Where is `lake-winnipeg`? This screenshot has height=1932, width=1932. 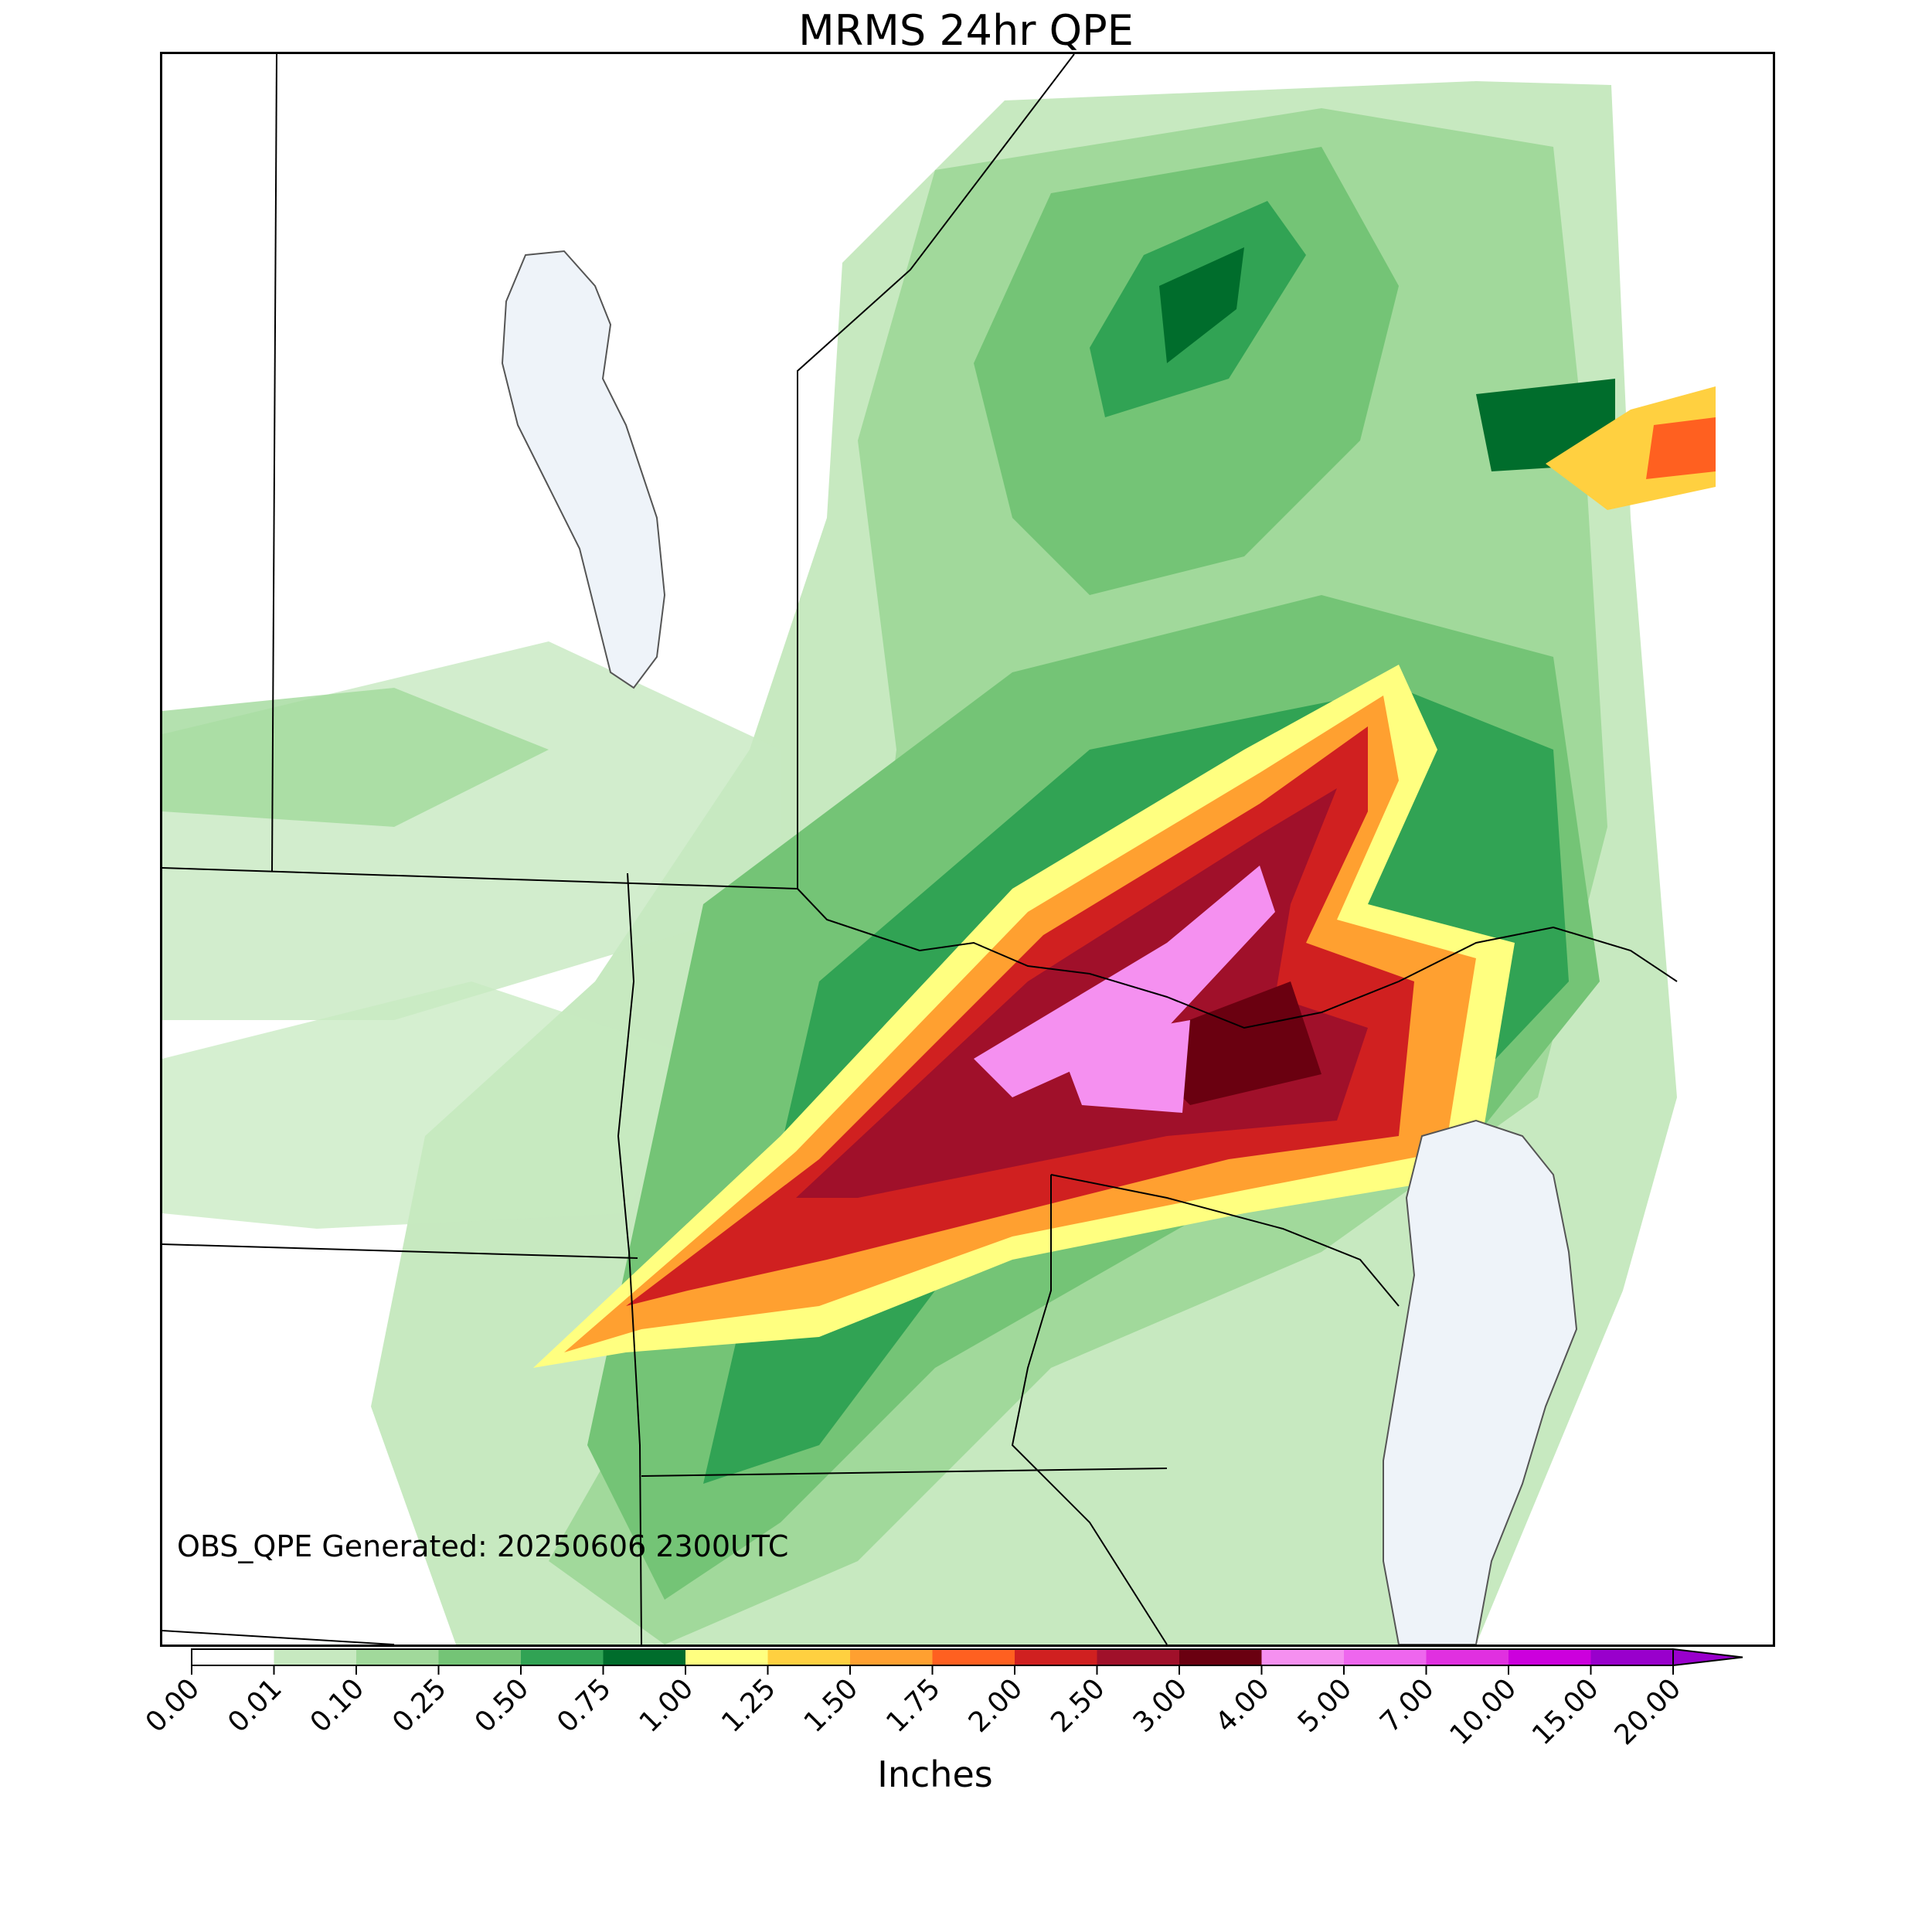
lake-winnipeg is located at coordinates (584, 470).